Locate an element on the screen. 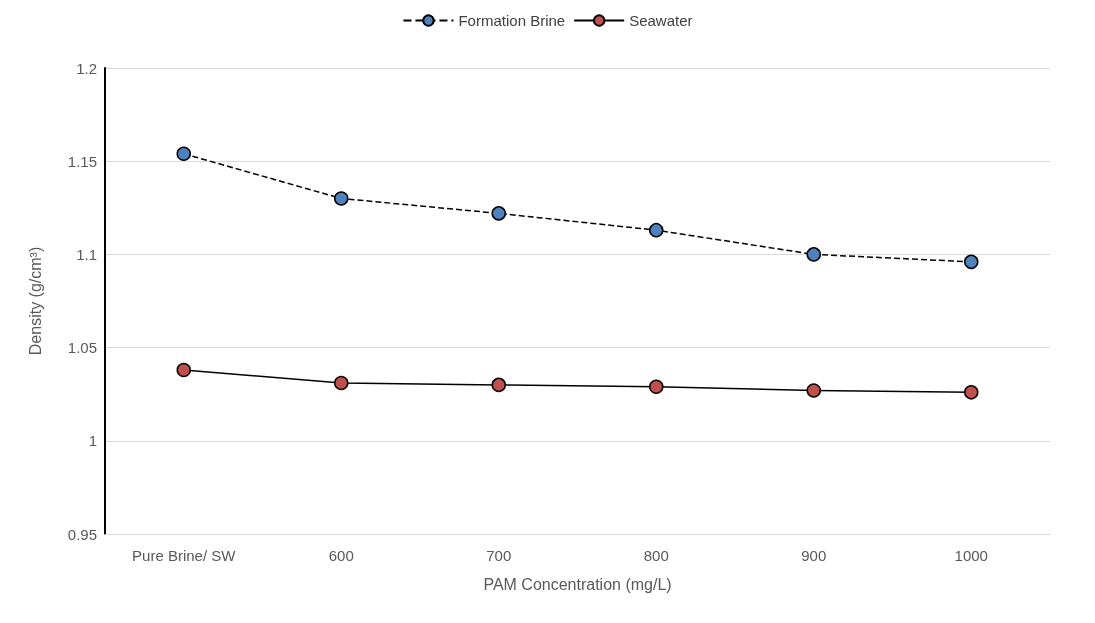 This screenshot has width=1095, height=623. x-tick-label: Pure Brine/ SW is located at coordinates (184, 555).